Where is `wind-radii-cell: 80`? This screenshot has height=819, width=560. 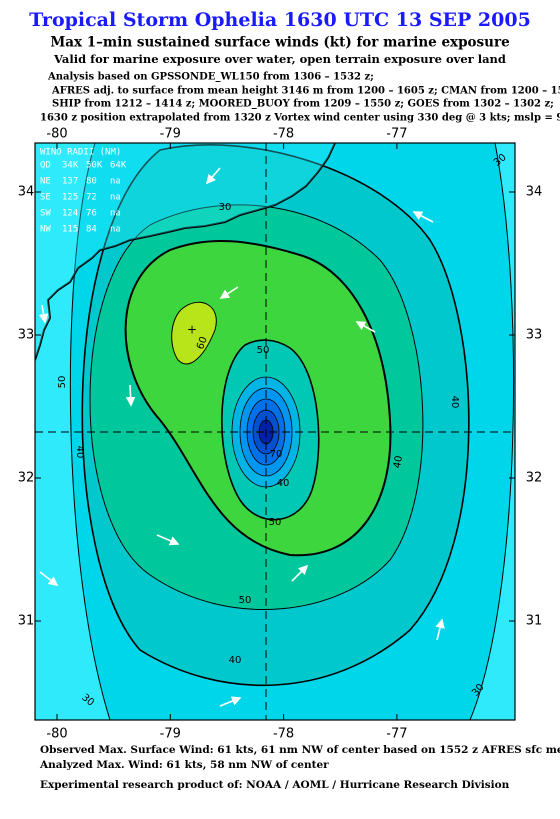 wind-radii-cell: 80 is located at coordinates (91, 182).